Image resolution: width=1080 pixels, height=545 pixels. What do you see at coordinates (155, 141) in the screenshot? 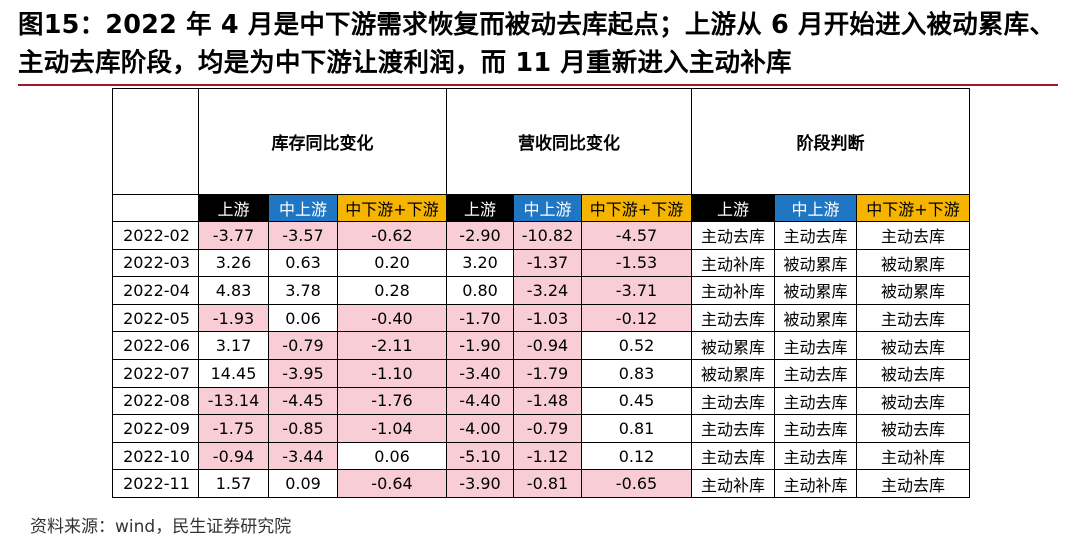
I see `corner-cell` at bounding box center [155, 141].